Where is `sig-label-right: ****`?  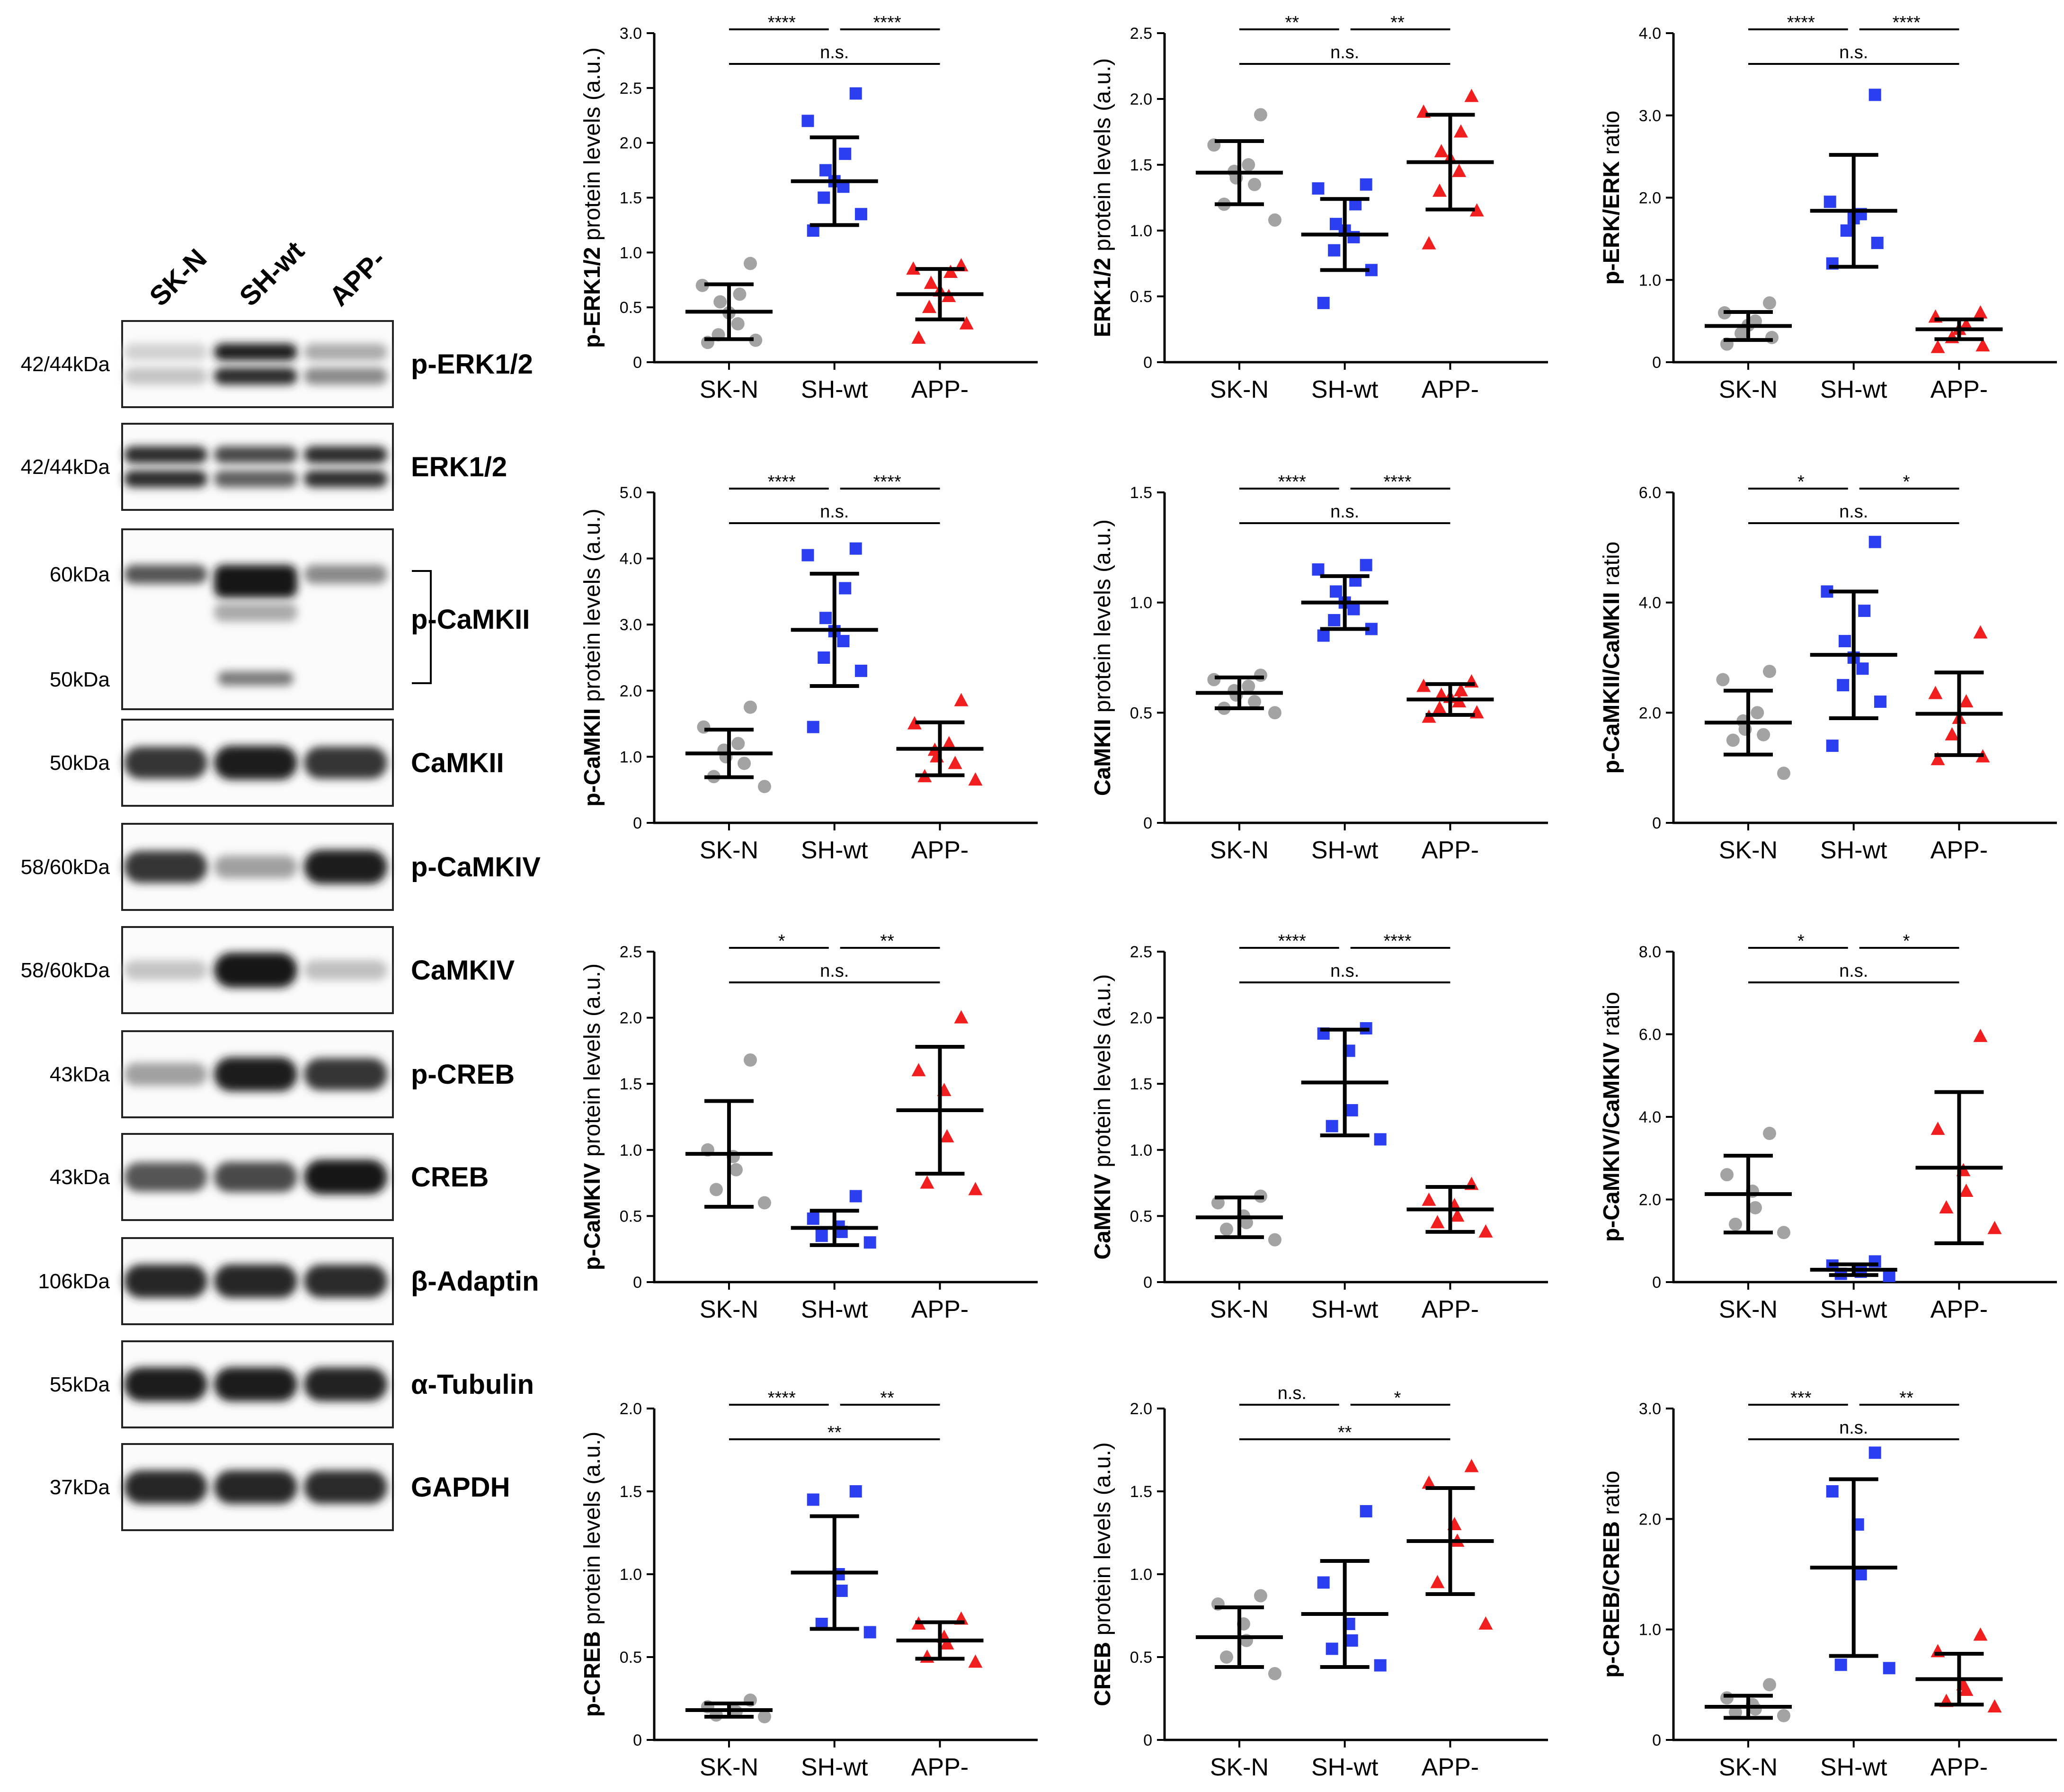 sig-label-right: **** is located at coordinates (887, 23).